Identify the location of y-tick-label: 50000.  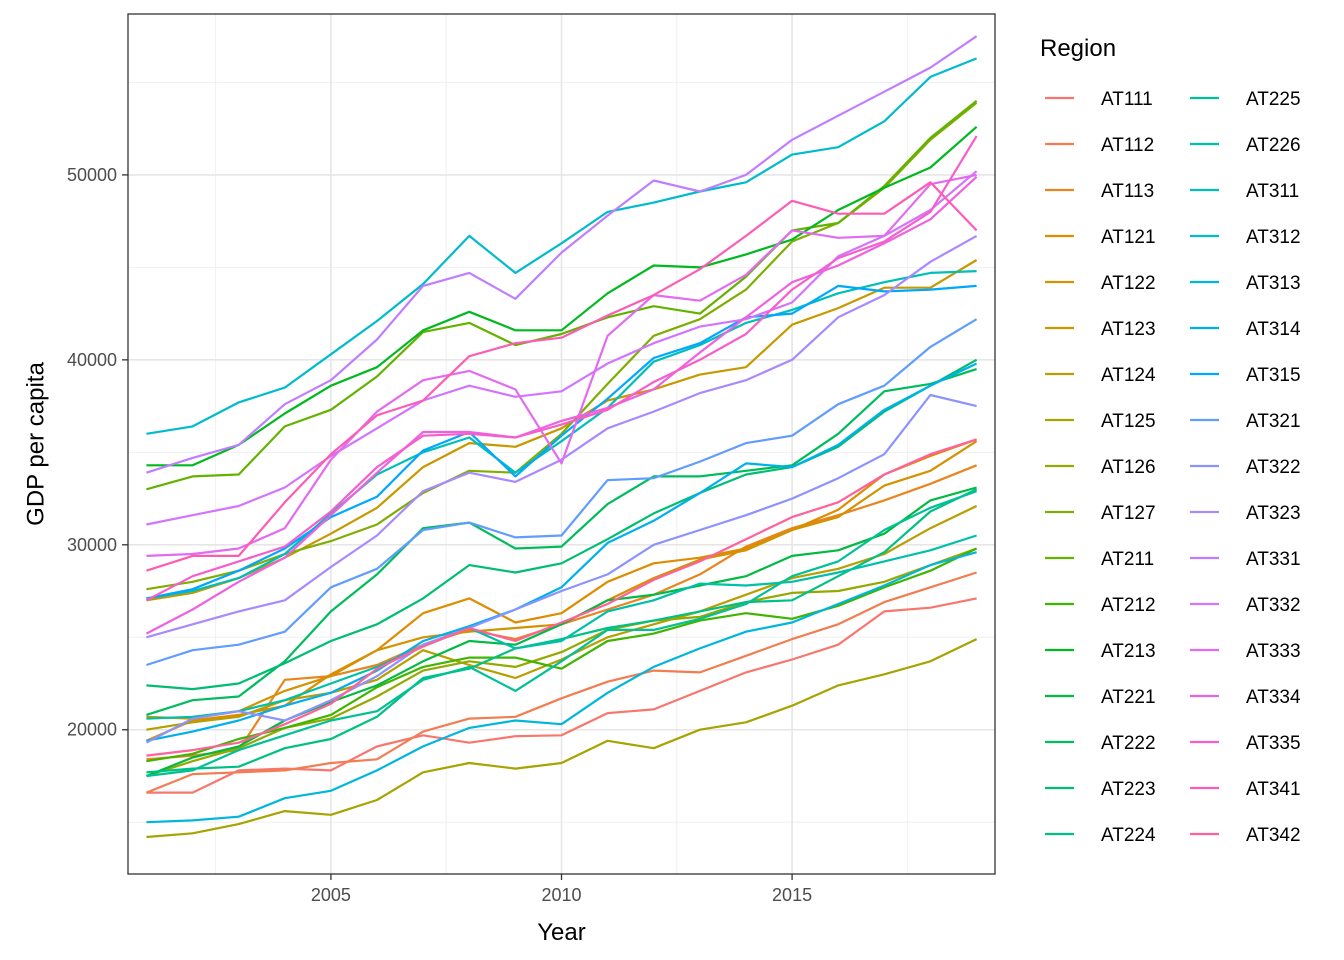
(92, 175).